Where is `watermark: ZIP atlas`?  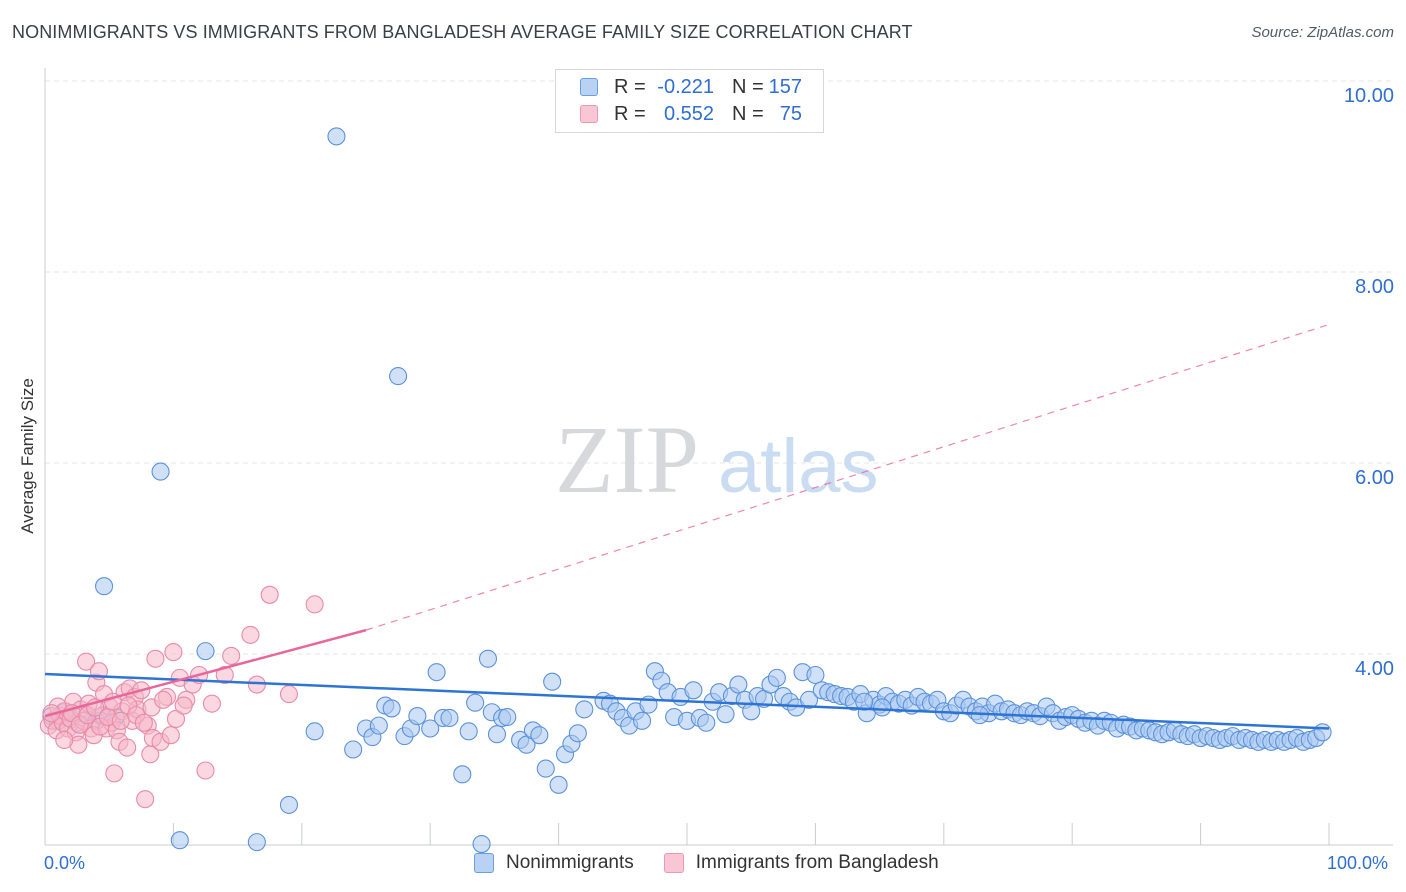 watermark: ZIP atlas is located at coordinates (717, 459).